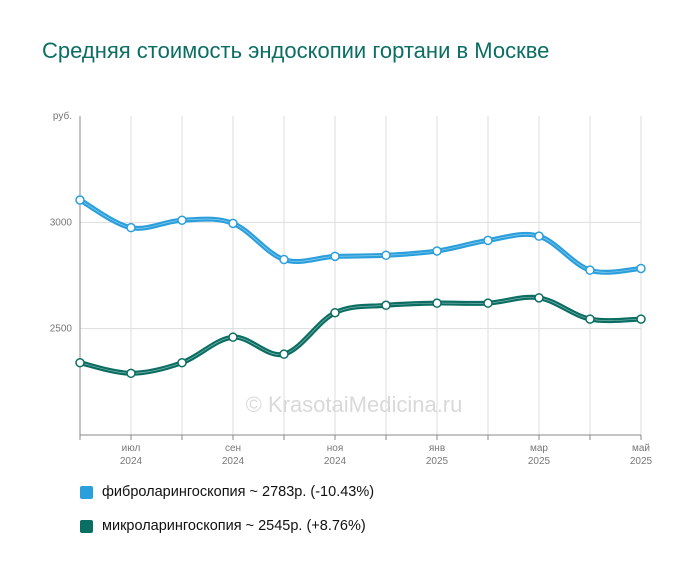  Describe the element at coordinates (86, 492) in the screenshot. I see `legend-swatch-fibro` at that location.